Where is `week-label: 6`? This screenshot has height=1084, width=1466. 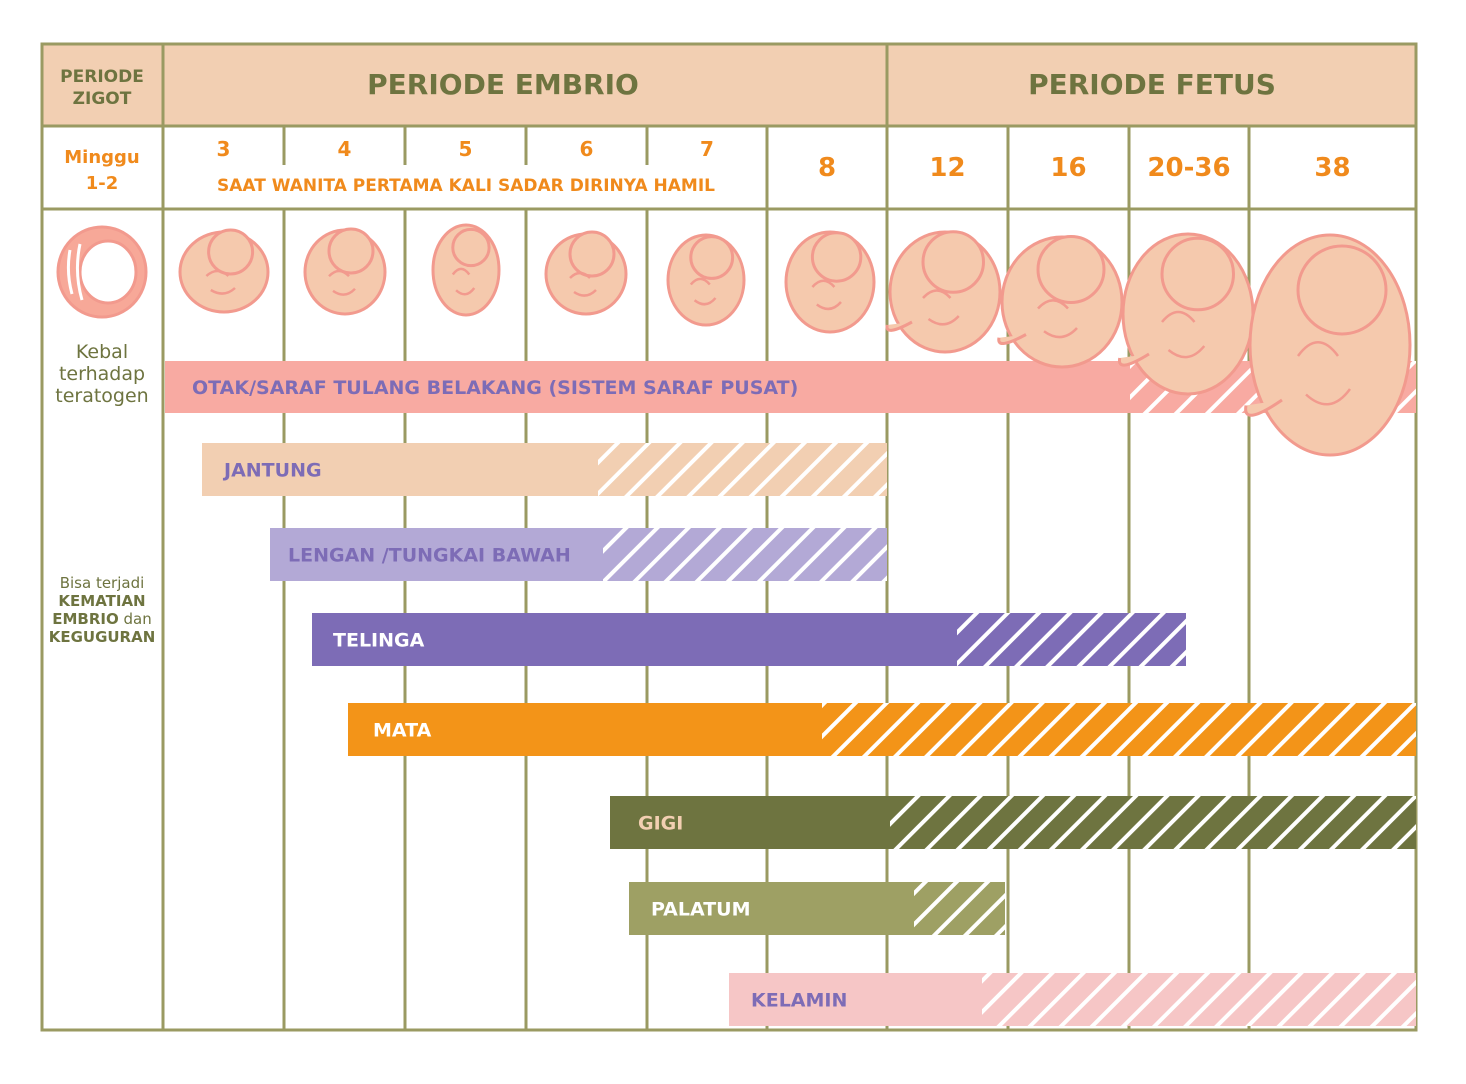 week-label: 6 is located at coordinates (587, 149).